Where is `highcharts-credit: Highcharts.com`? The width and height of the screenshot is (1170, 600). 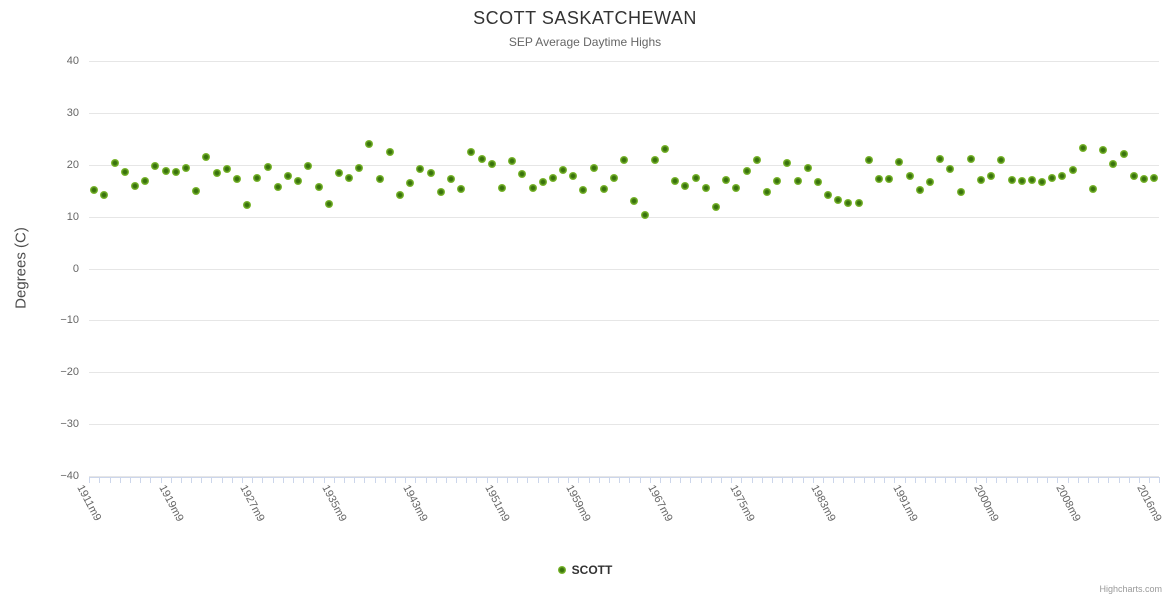 highcharts-credit: Highcharts.com is located at coordinates (1130, 589).